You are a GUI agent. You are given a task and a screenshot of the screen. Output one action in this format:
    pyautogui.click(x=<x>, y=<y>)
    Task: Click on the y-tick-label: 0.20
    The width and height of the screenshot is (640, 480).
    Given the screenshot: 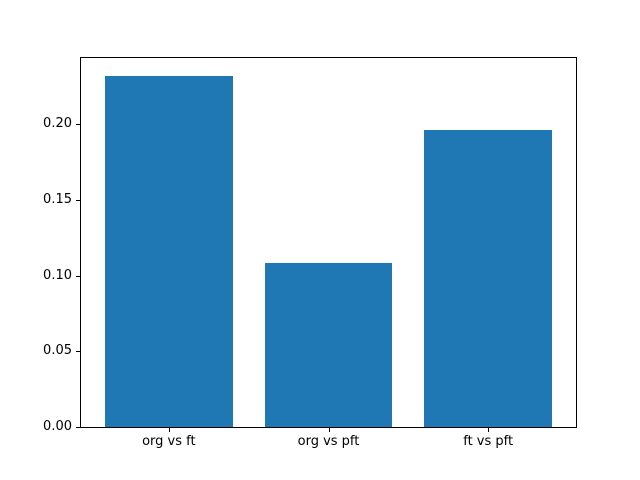 What is the action you would take?
    pyautogui.click(x=57, y=124)
    